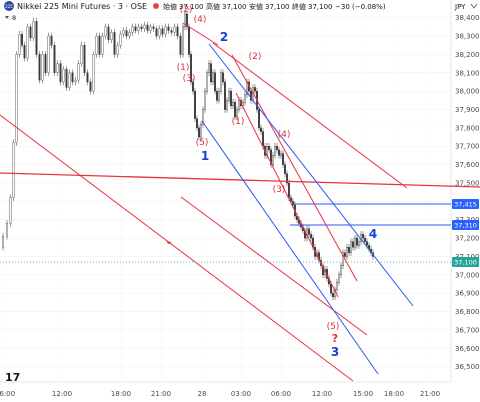  What do you see at coordinates (156, 6) in the screenshot?
I see `market-status-icon` at bounding box center [156, 6].